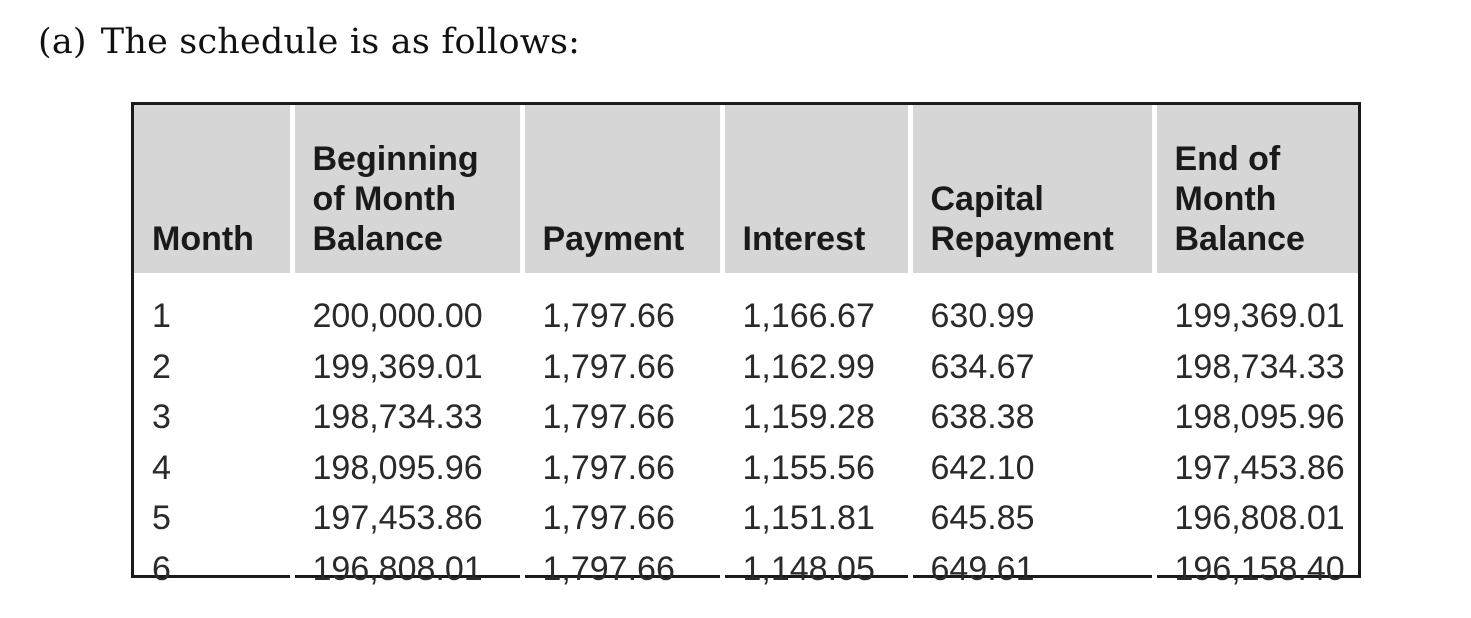  What do you see at coordinates (1254, 467) in the screenshot?
I see `cell-end-balance: 197,453.86` at bounding box center [1254, 467].